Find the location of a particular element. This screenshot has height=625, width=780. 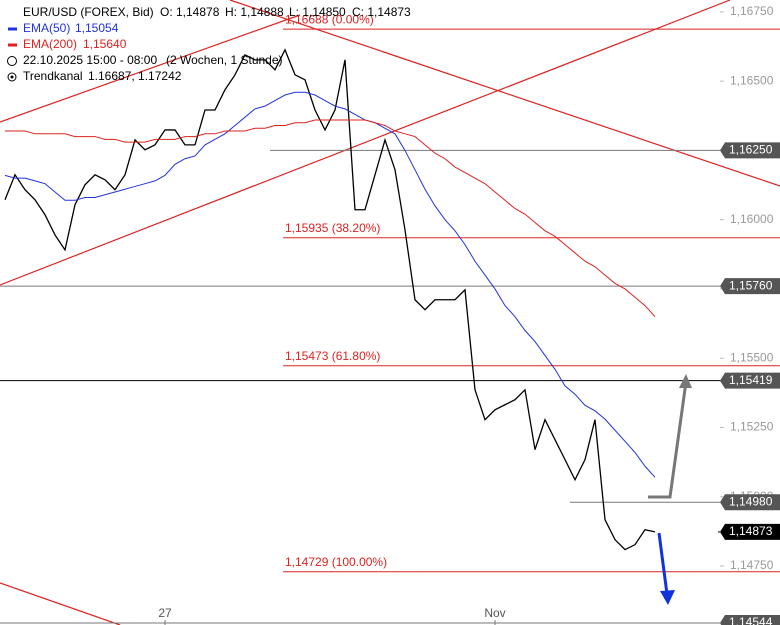

arrows is located at coordinates (670, 489).